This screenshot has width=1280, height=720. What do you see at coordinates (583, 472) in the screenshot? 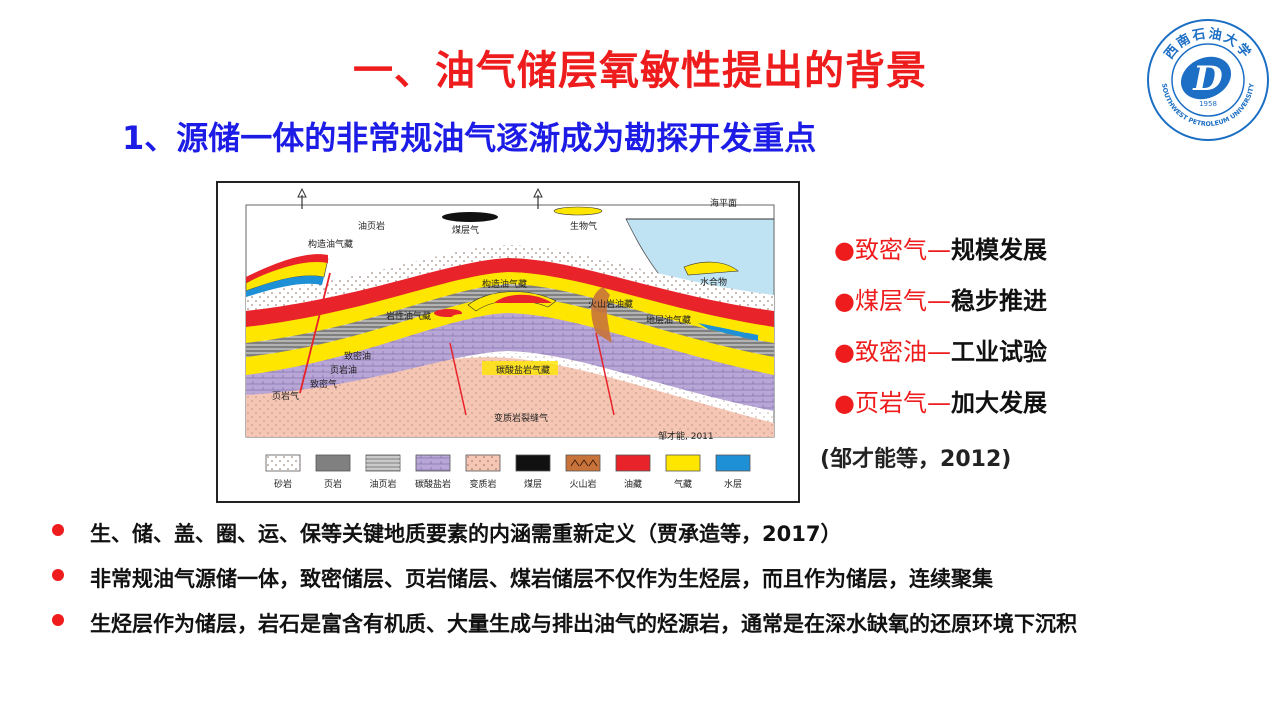
I see `legend-item-volcanic: 火山岩` at bounding box center [583, 472].